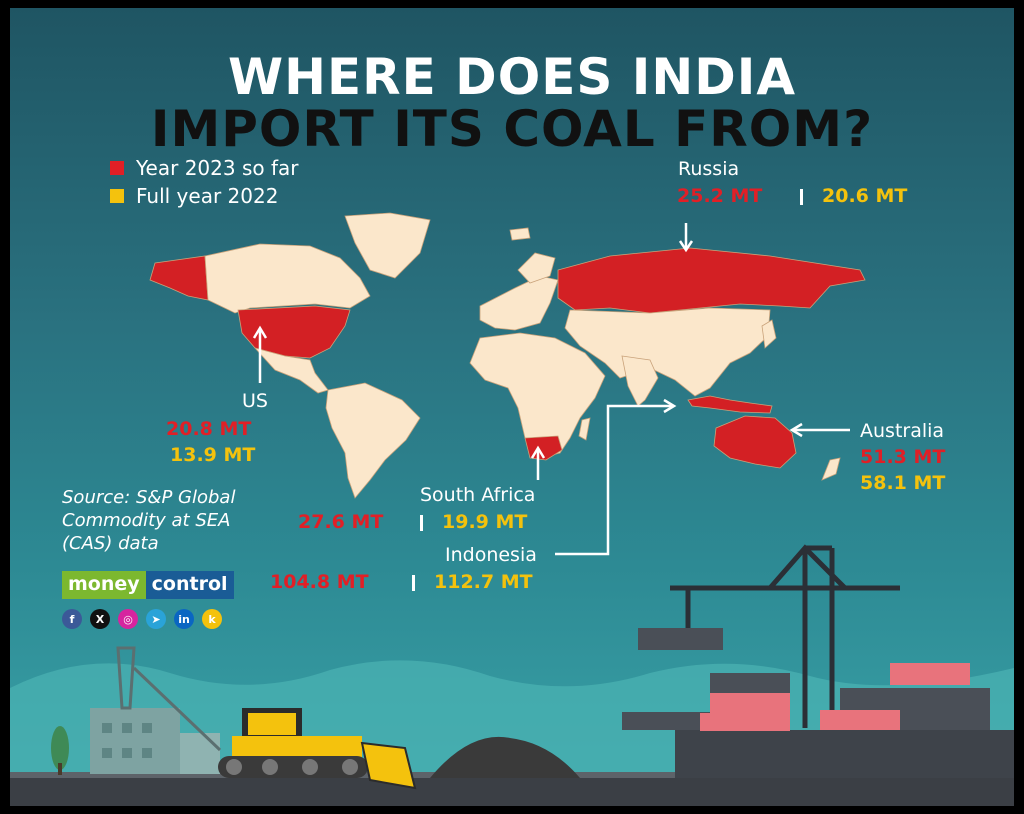 The height and width of the screenshot is (814, 1024). I want to click on title-line-2: IMPORT ITS COAL FROM?, so click(512, 129).